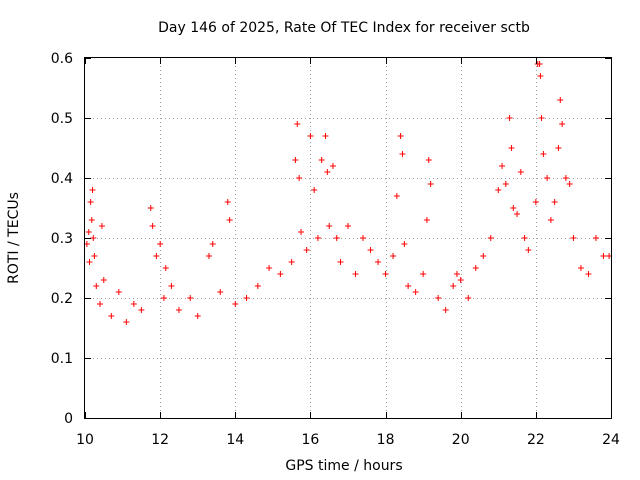 This screenshot has width=640, height=480. Describe the element at coordinates (160, 440) in the screenshot. I see `x-tick-label: 12` at that location.